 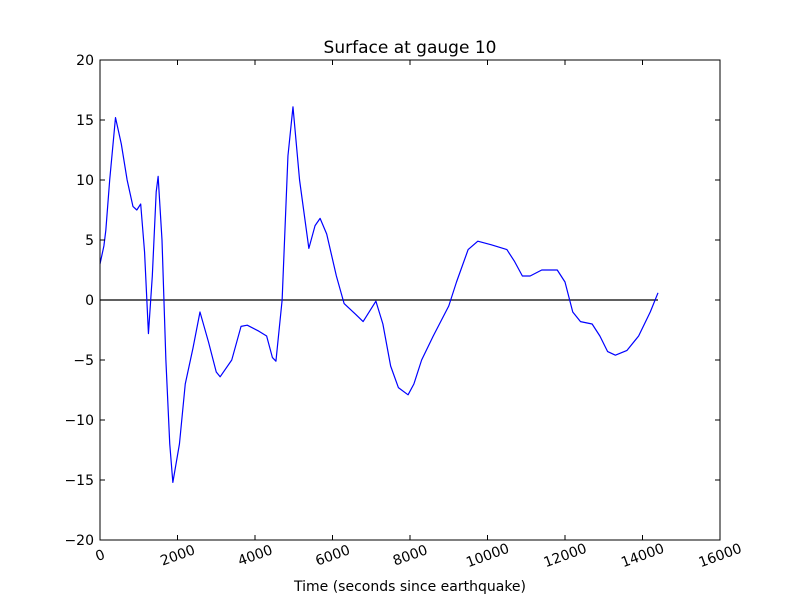 What do you see at coordinates (85, 61) in the screenshot?
I see `y-tick-label: 20` at bounding box center [85, 61].